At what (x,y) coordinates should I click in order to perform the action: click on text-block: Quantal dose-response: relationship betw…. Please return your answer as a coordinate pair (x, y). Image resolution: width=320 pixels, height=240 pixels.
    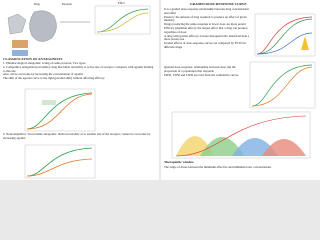
    Looking at the image, I should click on (206, 71).